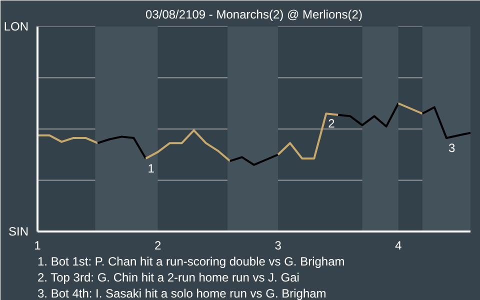  What do you see at coordinates (278, 245) in the screenshot?
I see `x-tick-label: 3` at bounding box center [278, 245].